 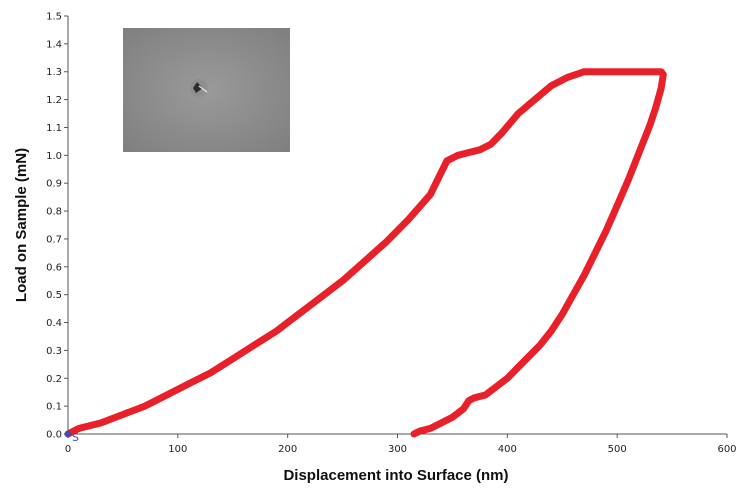 What do you see at coordinates (177, 449) in the screenshot?
I see `x-tick-label: 100` at bounding box center [177, 449].